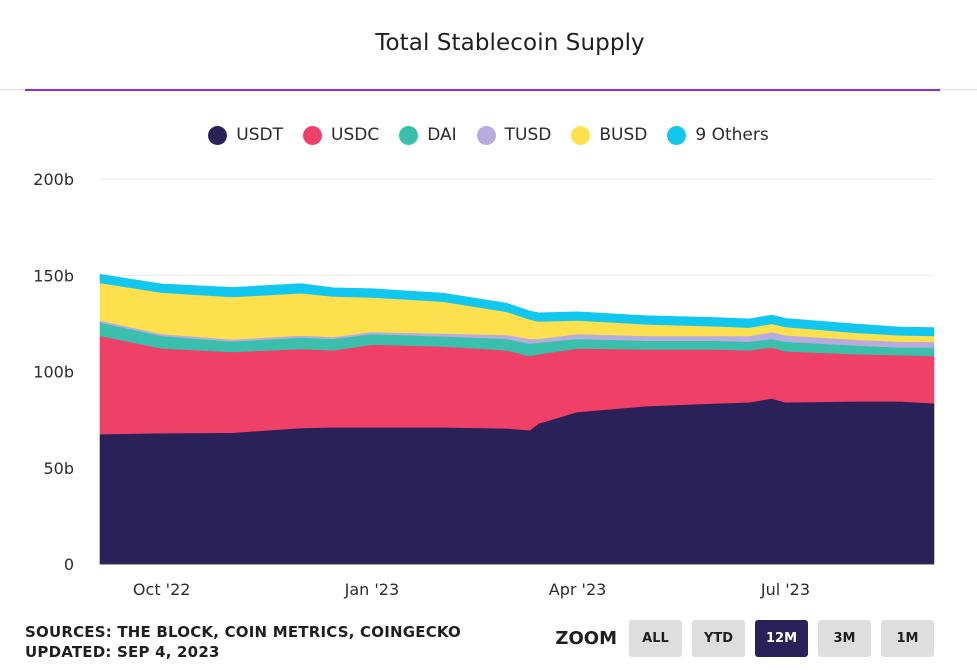 The height and width of the screenshot is (670, 977). Describe the element at coordinates (53, 372) in the screenshot. I see `y-tick-label: 100b` at that location.